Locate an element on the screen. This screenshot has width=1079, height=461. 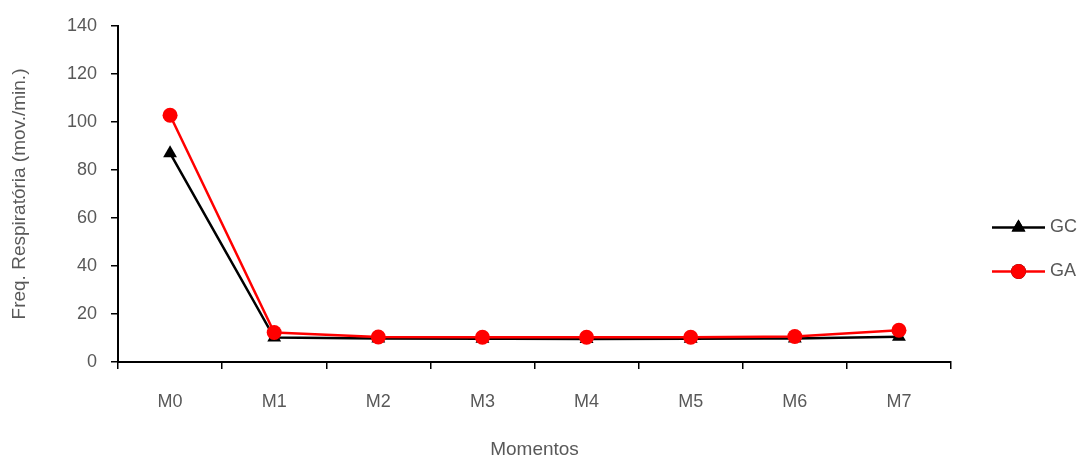
y-tick-label: 0 is located at coordinates (91, 360).